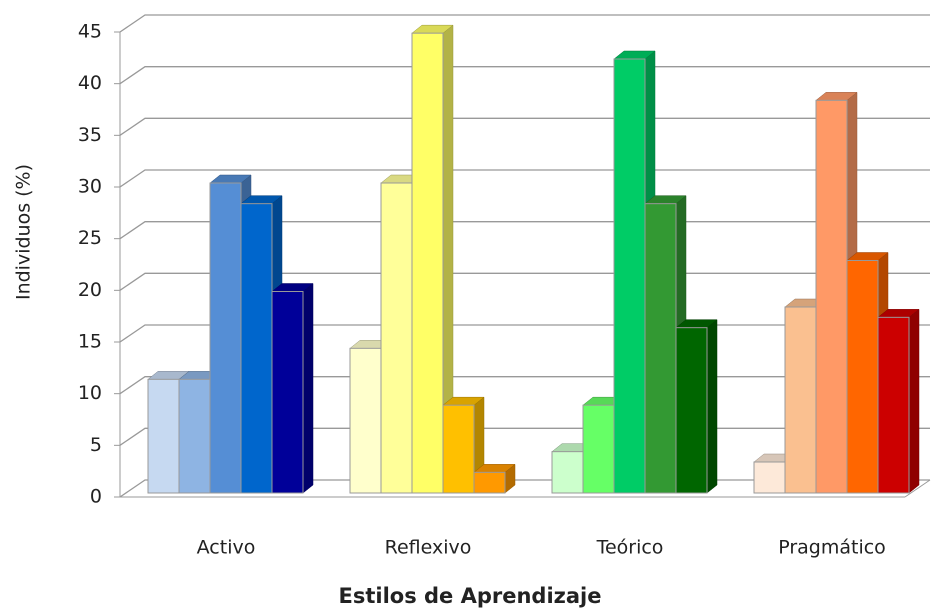  What do you see at coordinates (90, 290) in the screenshot?
I see `y-tick-label: 20` at bounding box center [90, 290].